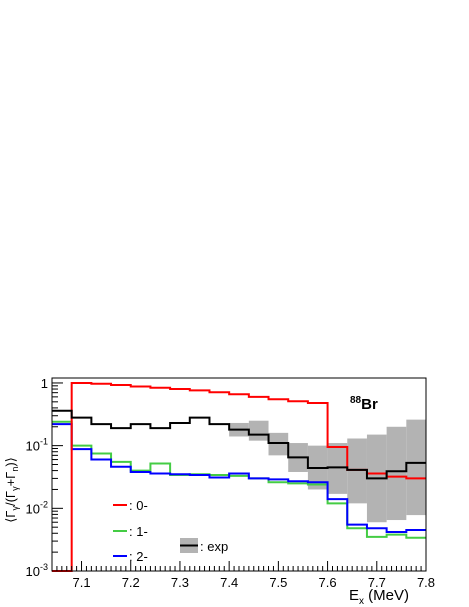  Describe the element at coordinates (214, 546) in the screenshot. I see `legend-label: : exp` at that location.